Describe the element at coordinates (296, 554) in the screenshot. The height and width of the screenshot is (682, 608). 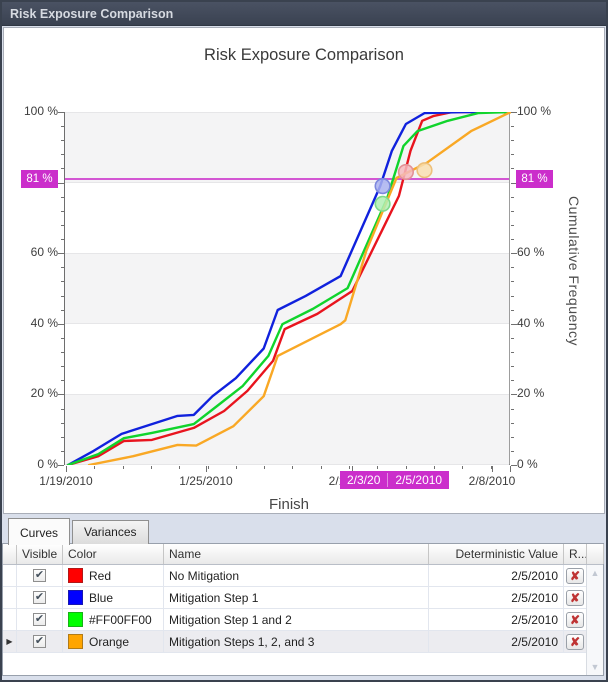
I see `column-header-name: Name` at that location.